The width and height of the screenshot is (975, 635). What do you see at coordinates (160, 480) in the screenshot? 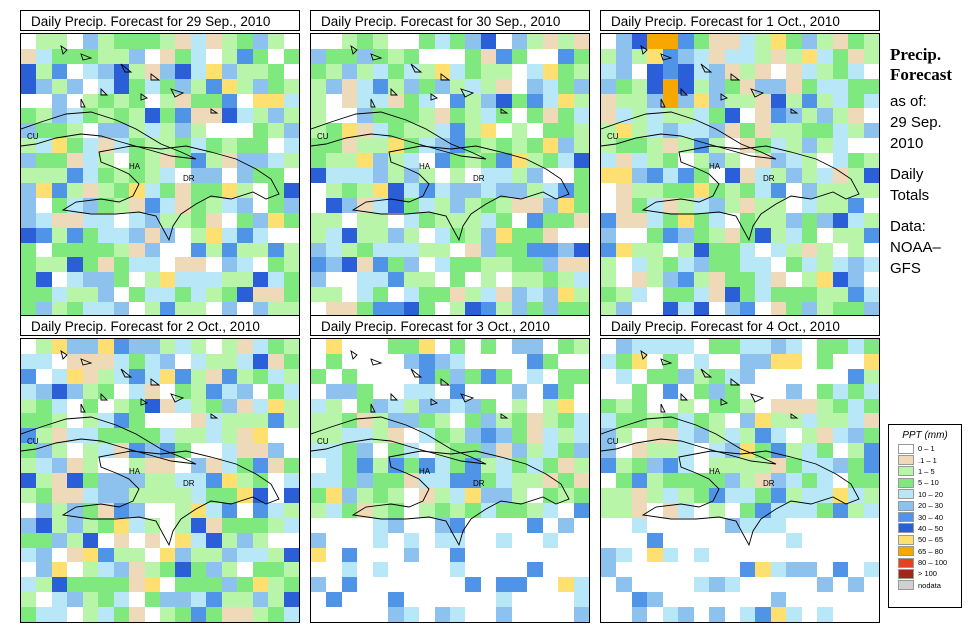
I see `precip-map: CU HA DR` at bounding box center [160, 480].